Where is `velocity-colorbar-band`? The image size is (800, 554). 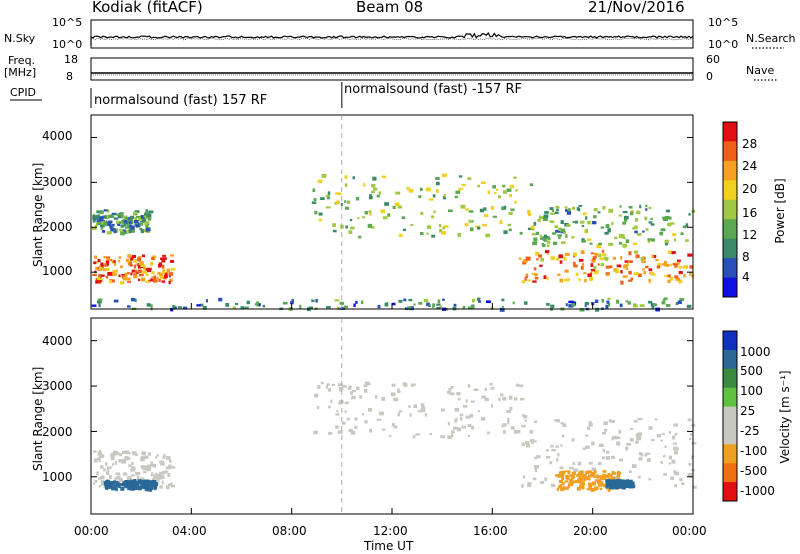
velocity-colorbar-band is located at coordinates (730, 435).